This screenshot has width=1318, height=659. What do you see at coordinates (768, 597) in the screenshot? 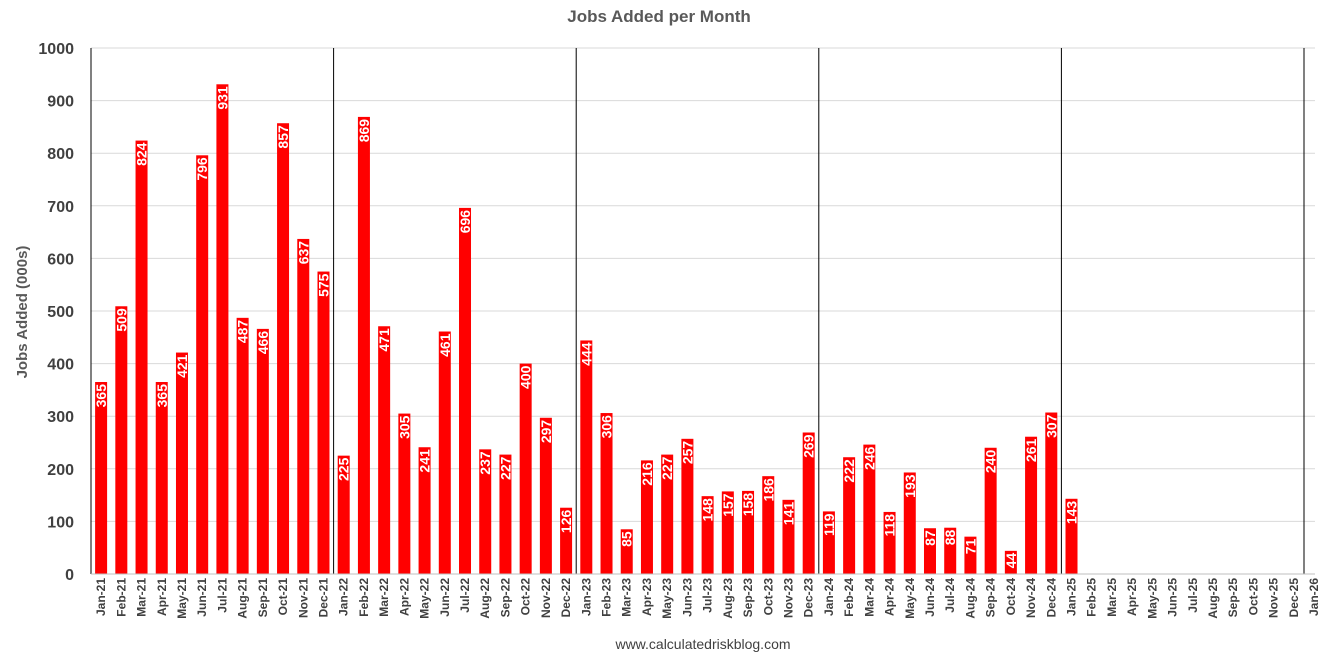
I see `x-tick-label: Oct-23` at bounding box center [768, 597].